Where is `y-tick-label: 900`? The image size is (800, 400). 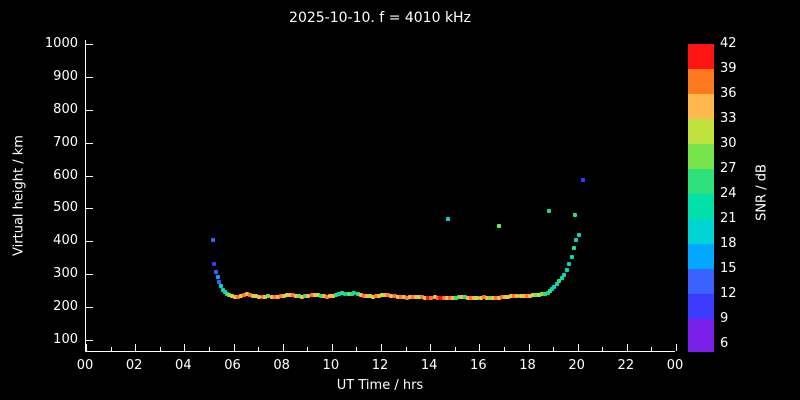 y-tick-label: 900 is located at coordinates (65, 76).